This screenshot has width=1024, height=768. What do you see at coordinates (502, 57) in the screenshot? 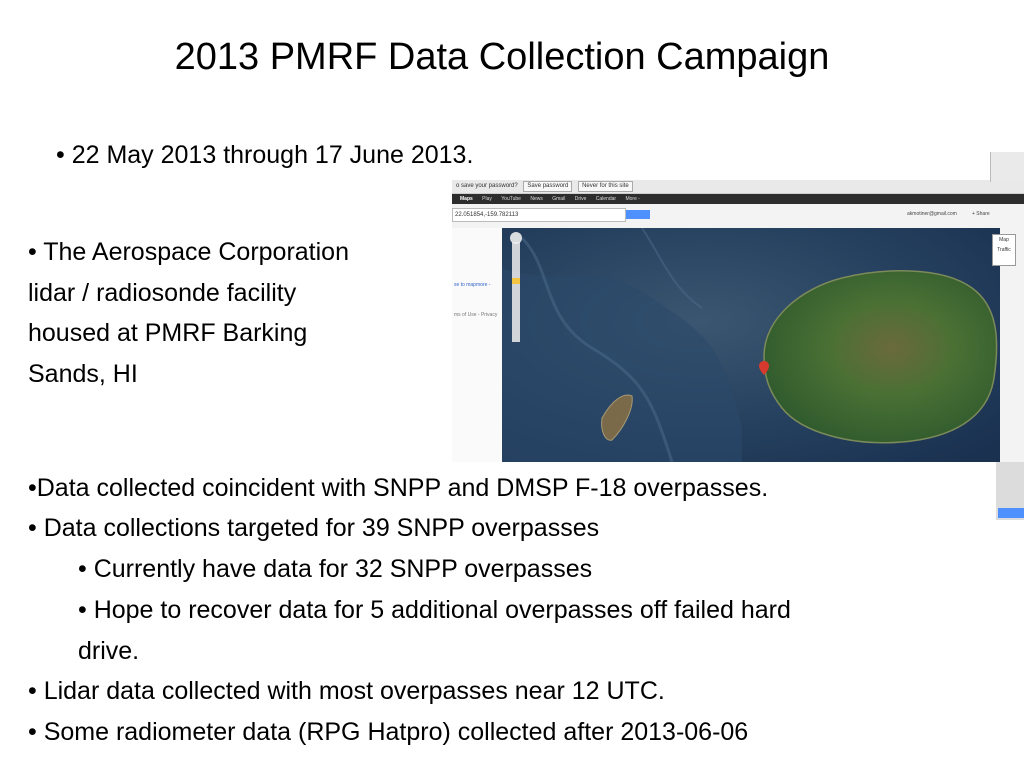
I see `slide-title: 2013 PMRF Data Collection Campaign` at bounding box center [502, 57].